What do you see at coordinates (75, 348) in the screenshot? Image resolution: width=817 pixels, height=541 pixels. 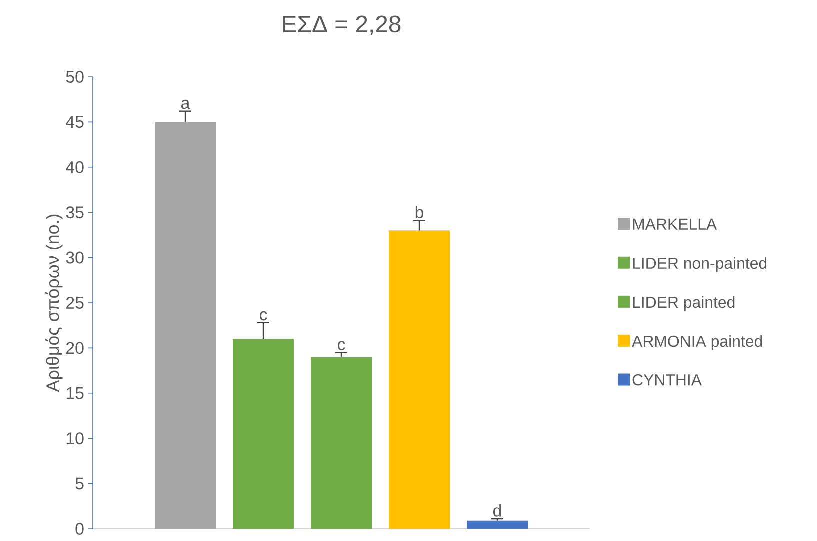 I see `y-tick-label: 20` at bounding box center [75, 348].